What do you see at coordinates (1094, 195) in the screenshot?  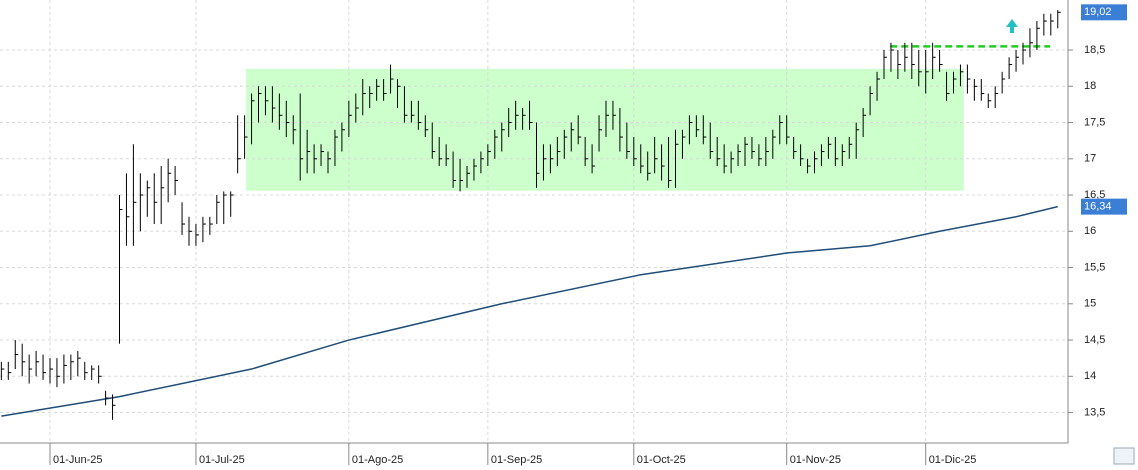 I see `y-tick-label: 16,5` at bounding box center [1094, 195].